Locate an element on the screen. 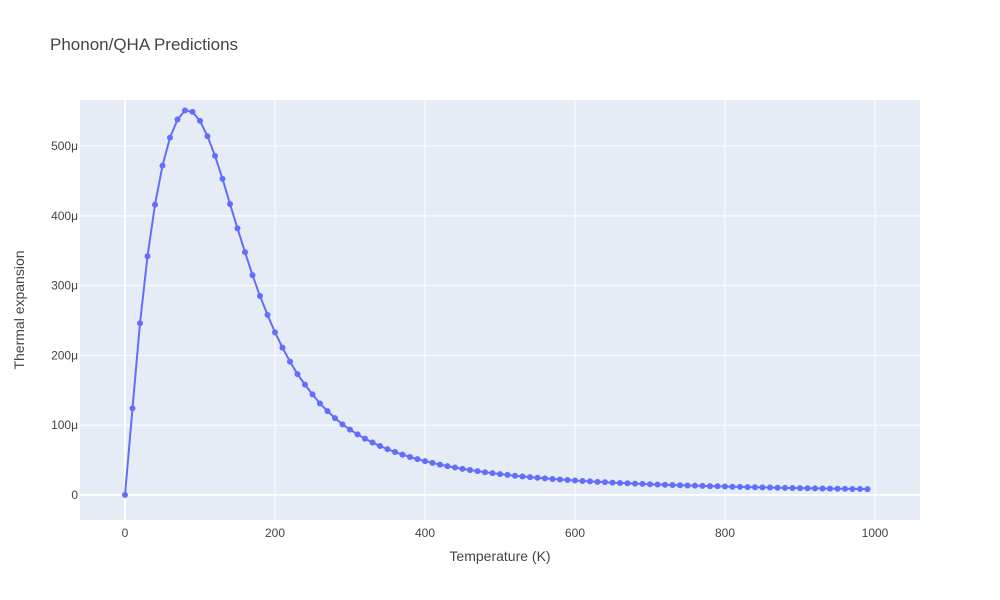 This screenshot has width=1000, height=600. y-tick-label: 500μ is located at coordinates (64, 146).